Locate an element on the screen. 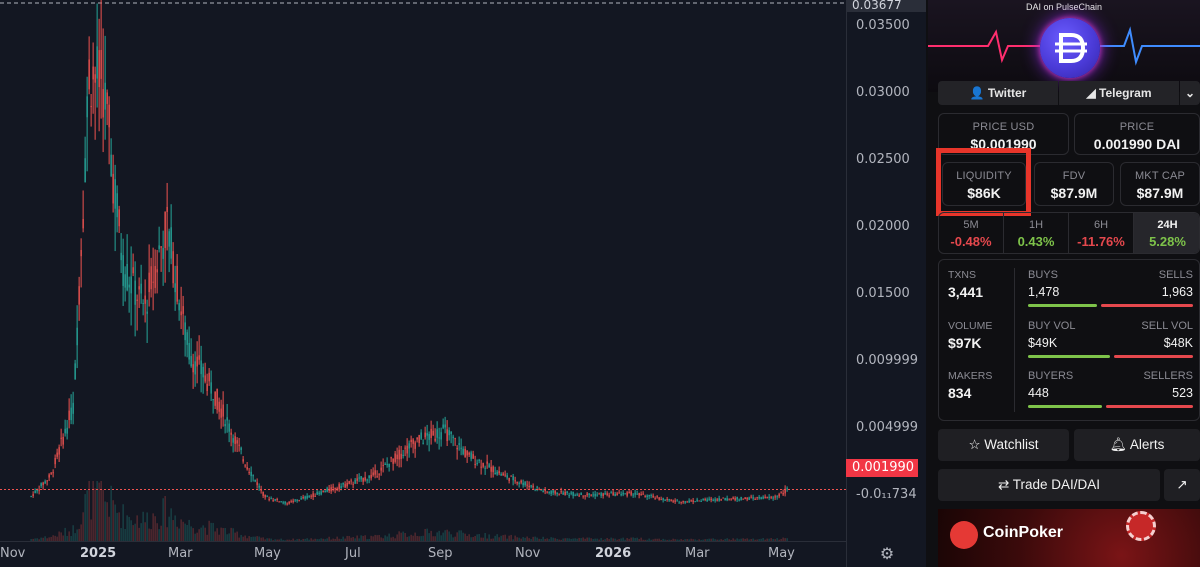  buys-value: 1,478 is located at coordinates (1044, 292).